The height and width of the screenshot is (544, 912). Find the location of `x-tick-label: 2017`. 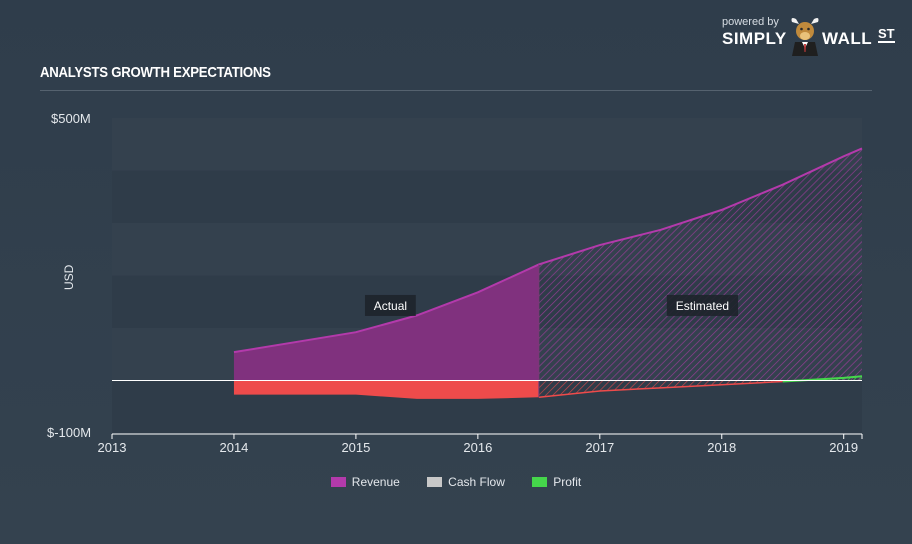

x-tick-label: 2017 is located at coordinates (599, 447).